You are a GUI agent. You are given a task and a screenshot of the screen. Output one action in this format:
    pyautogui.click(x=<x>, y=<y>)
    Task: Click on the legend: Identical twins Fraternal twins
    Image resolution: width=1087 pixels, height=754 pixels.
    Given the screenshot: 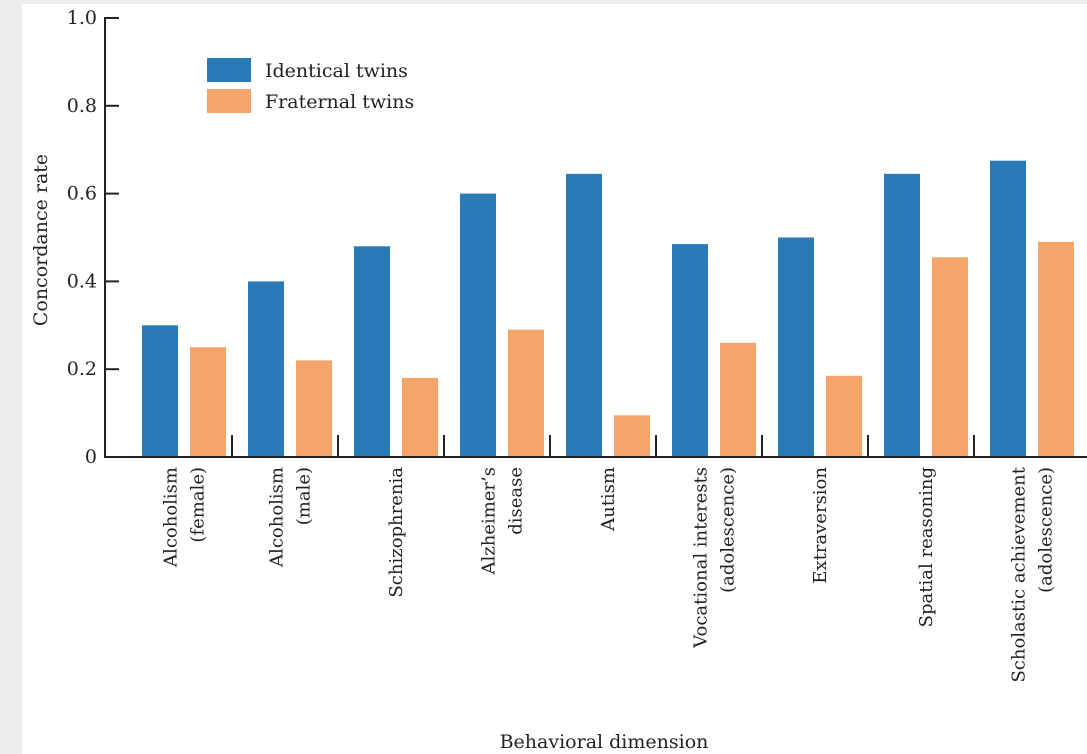 What is the action you would take?
    pyautogui.click(x=310, y=85)
    